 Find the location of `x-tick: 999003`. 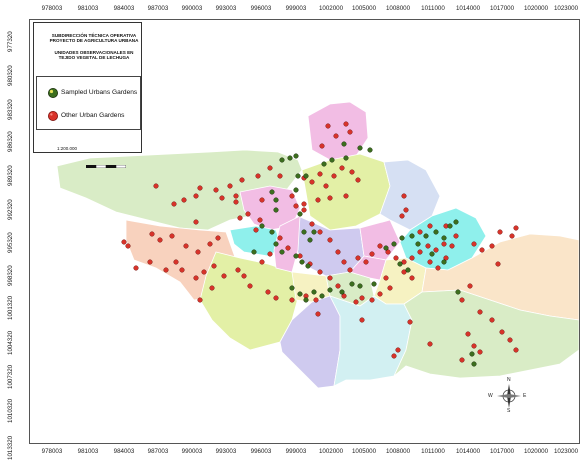

x-tick: 999003 is located at coordinates (296, 451).